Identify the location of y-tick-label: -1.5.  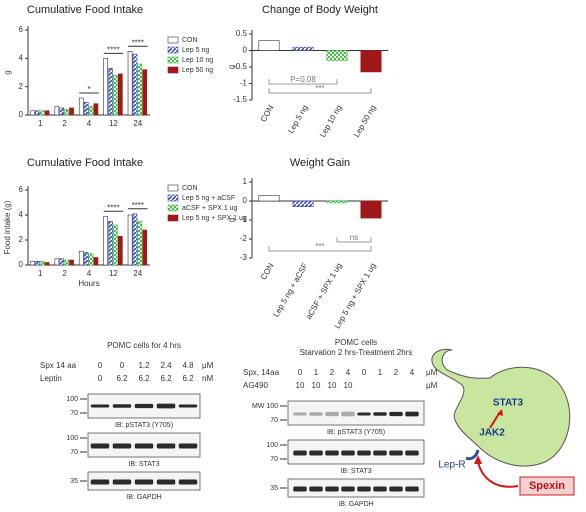
(240, 99).